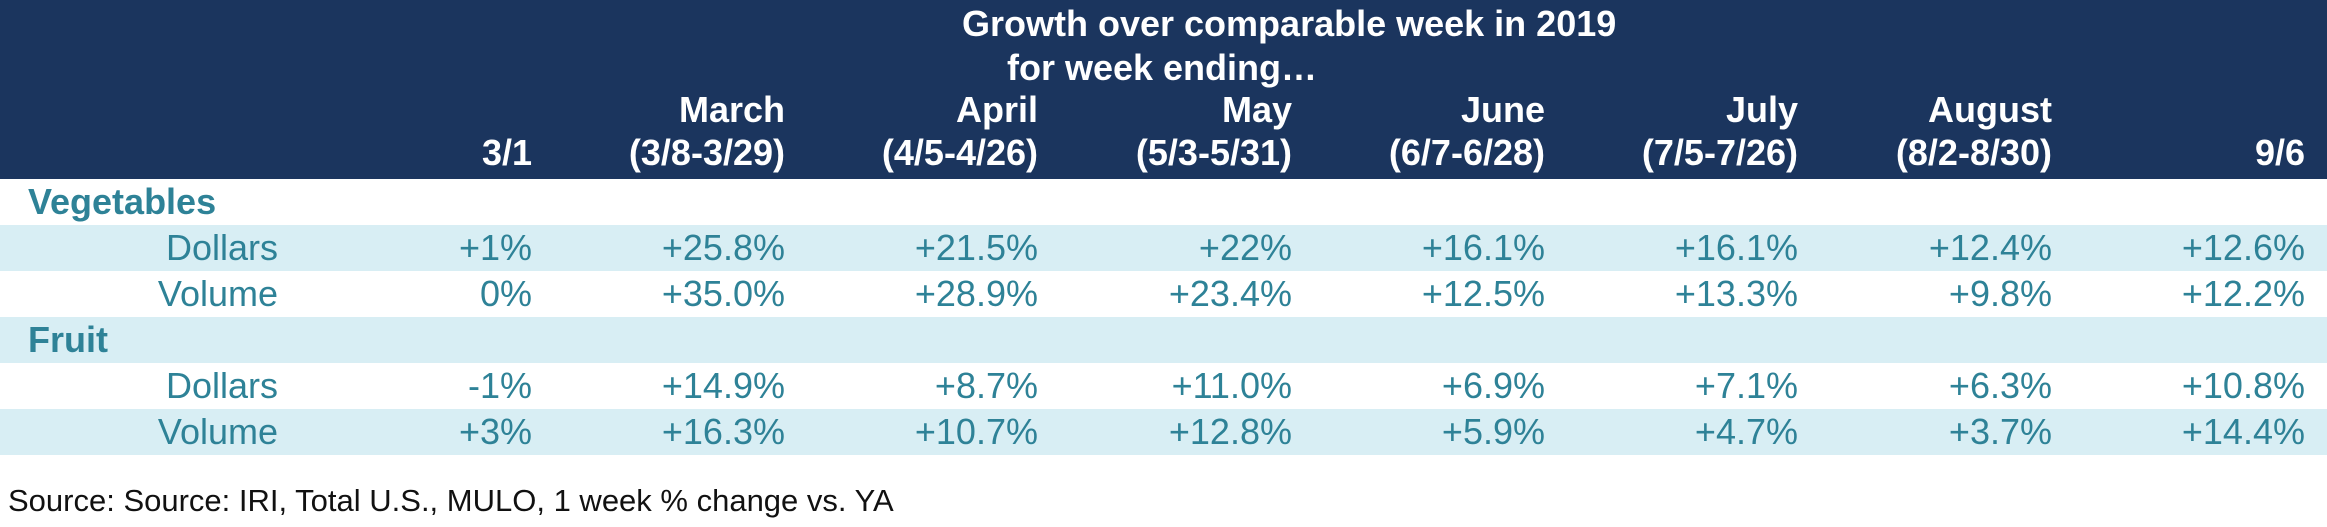 The image size is (2327, 527). I want to click on column-header-range: (5/3-5/31), so click(1213, 152).